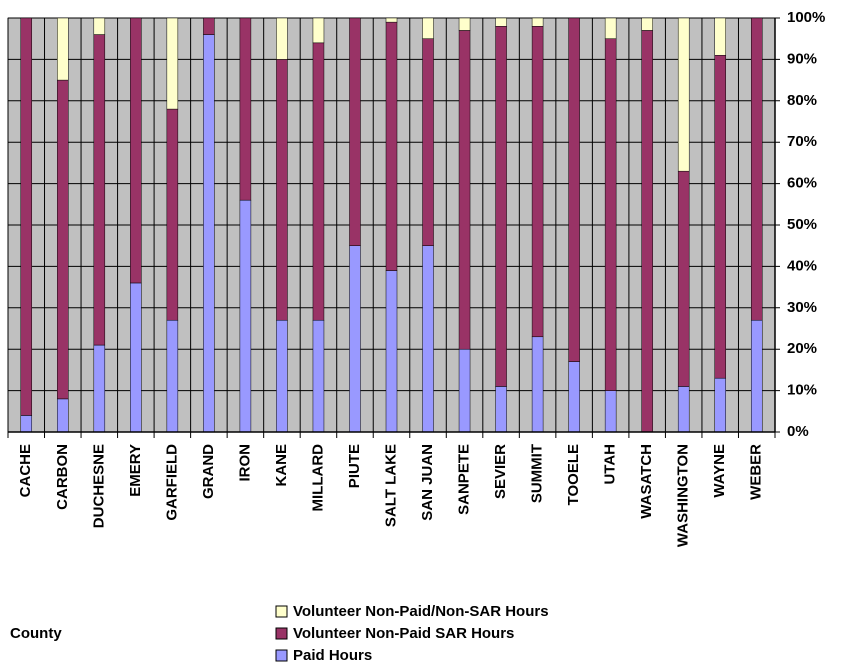  Describe the element at coordinates (464, 479) in the screenshot. I see `x-tick-label: SANPETE` at that location.